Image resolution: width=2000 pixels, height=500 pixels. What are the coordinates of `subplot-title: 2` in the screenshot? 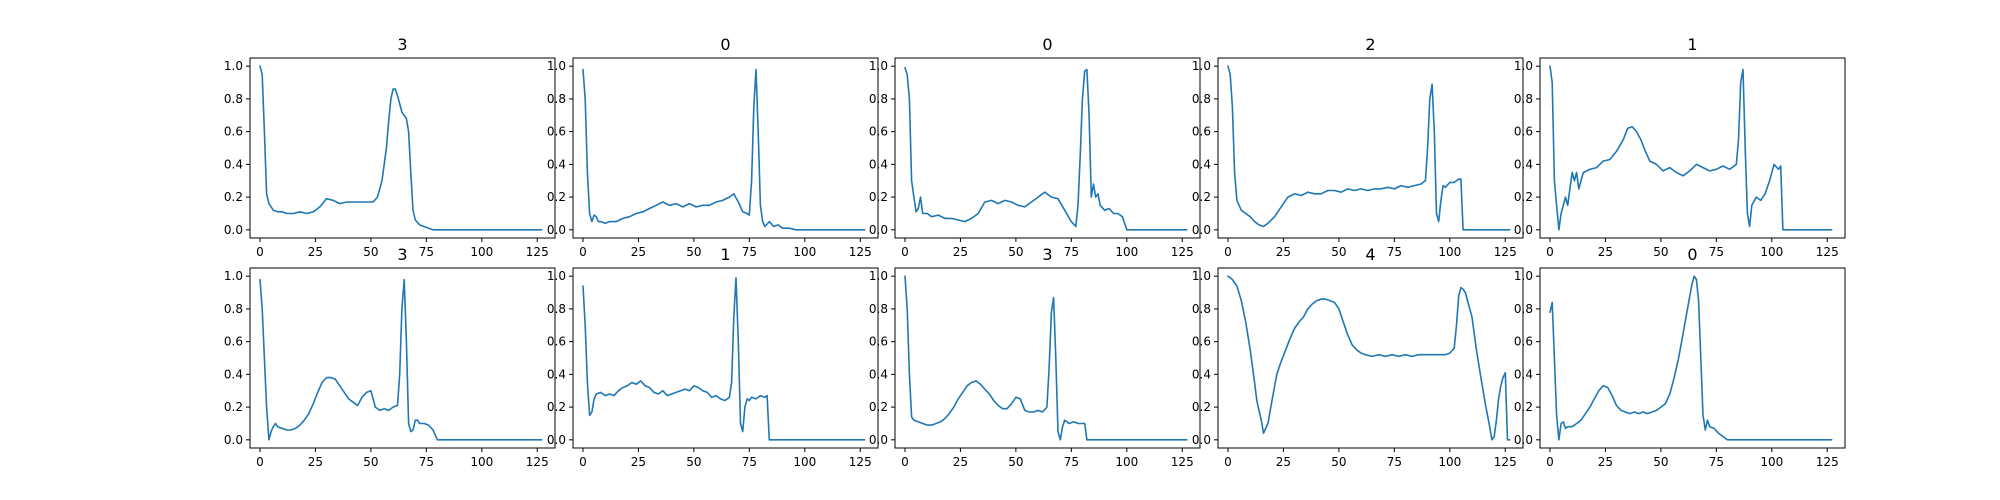 It's located at (1370, 44).